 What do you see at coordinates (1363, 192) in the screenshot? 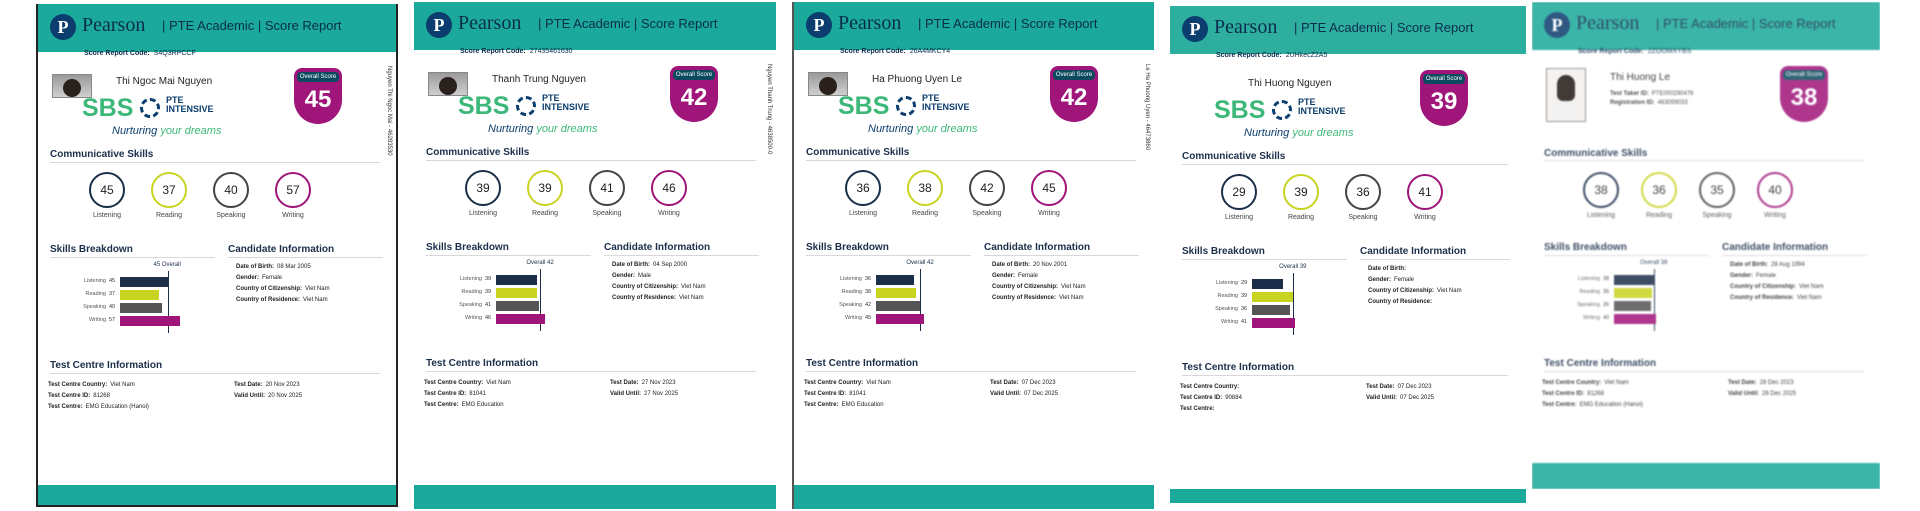
I see `speaking-score: 36` at bounding box center [1363, 192].